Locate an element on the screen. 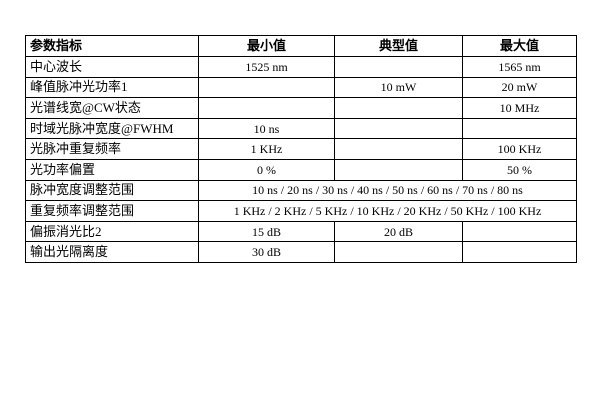 This screenshot has height=400, width=600. table-row: 时域光脉冲宽度@FWHM 10 ns is located at coordinates (301, 128).